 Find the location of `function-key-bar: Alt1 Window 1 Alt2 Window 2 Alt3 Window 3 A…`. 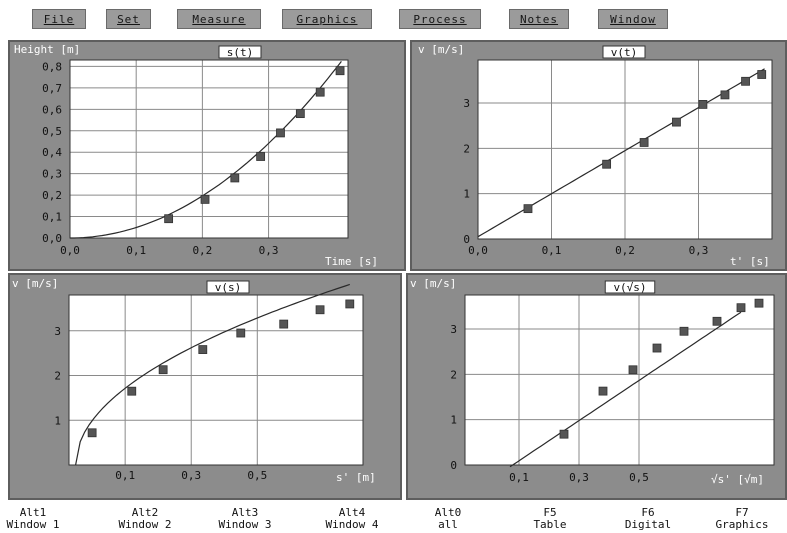

function-key-bar: Alt1 Window 1 Alt2 Window 2 Alt3 Window 3 A… is located at coordinates (393, 517).